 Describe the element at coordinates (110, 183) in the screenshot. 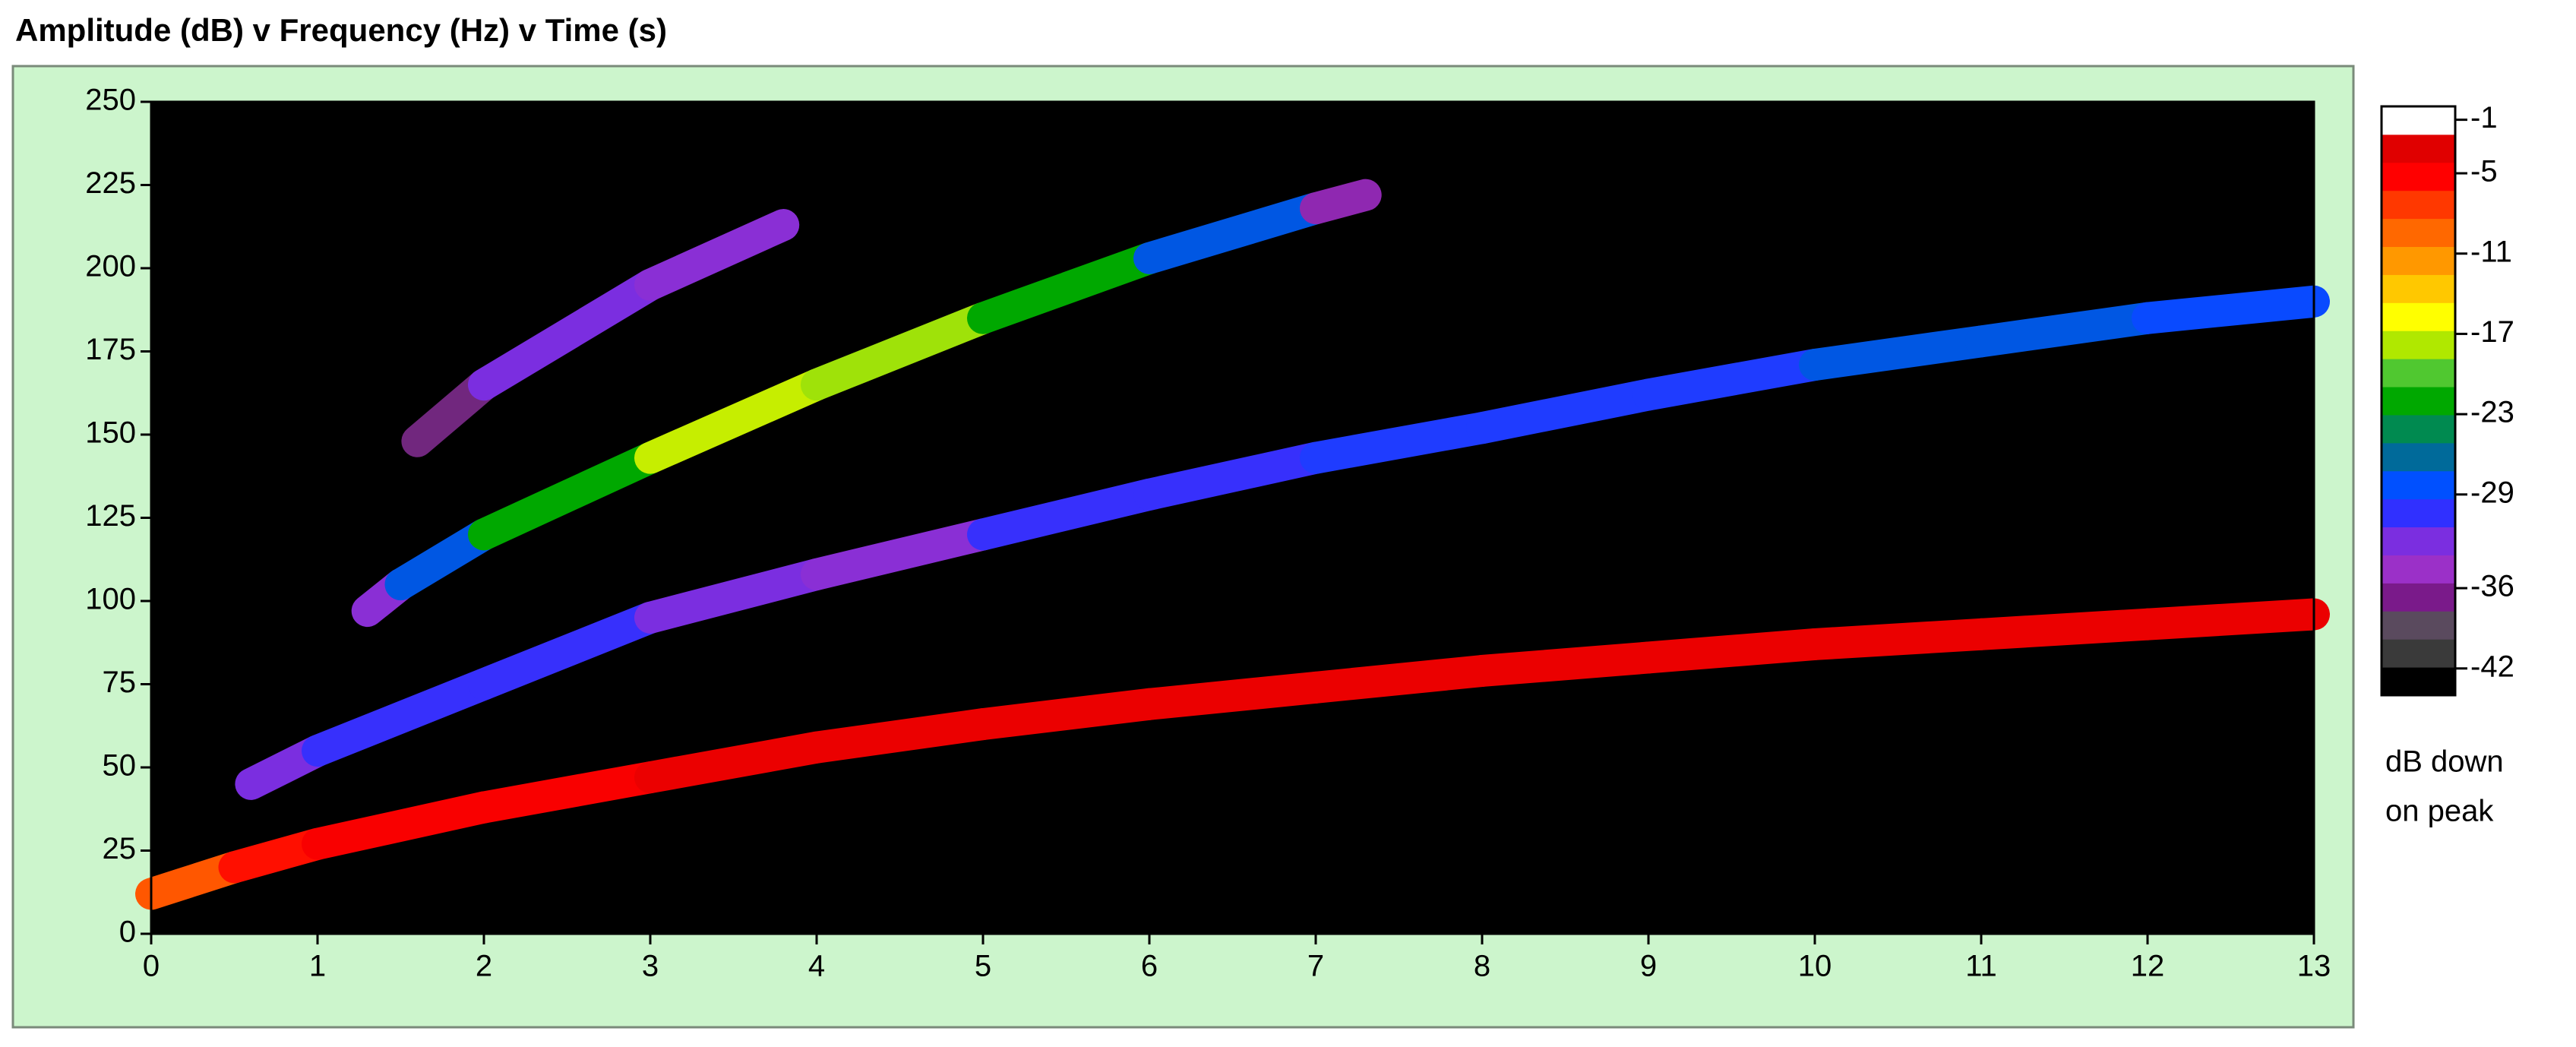

I see `y-tick-label: 225` at that location.